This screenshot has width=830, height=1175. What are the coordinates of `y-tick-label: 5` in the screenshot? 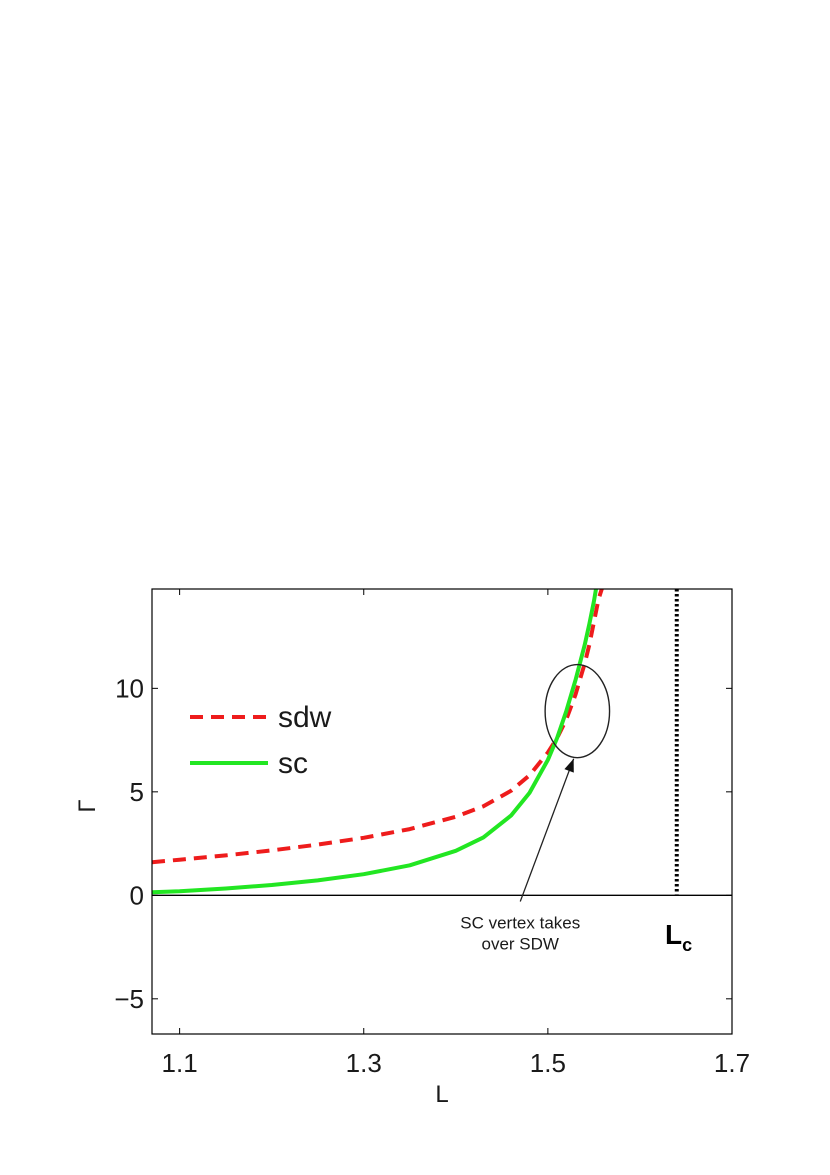 It's located at (137, 792).